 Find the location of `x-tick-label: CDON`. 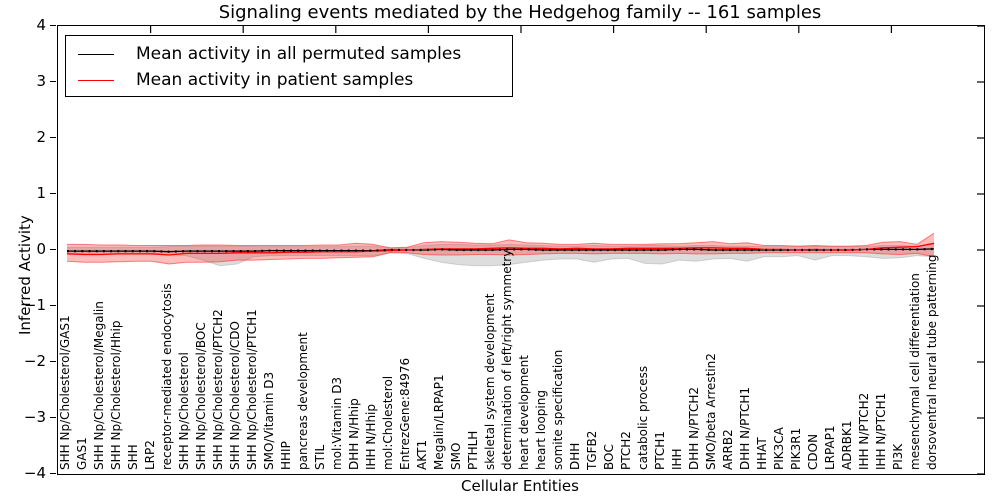

x-tick-label: CDON is located at coordinates (813, 451).